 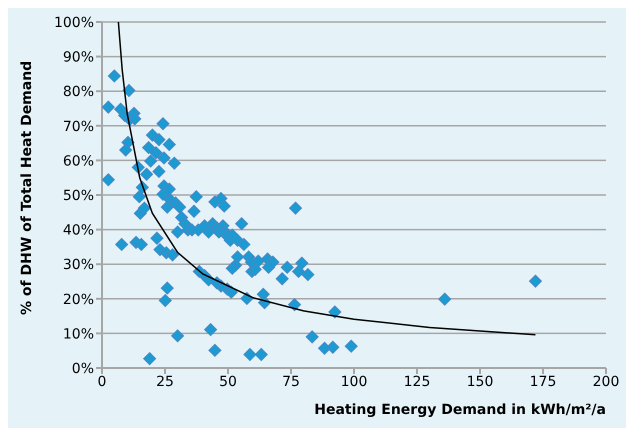 I want to click on y-tick-label: 0%, so click(x=83, y=368).